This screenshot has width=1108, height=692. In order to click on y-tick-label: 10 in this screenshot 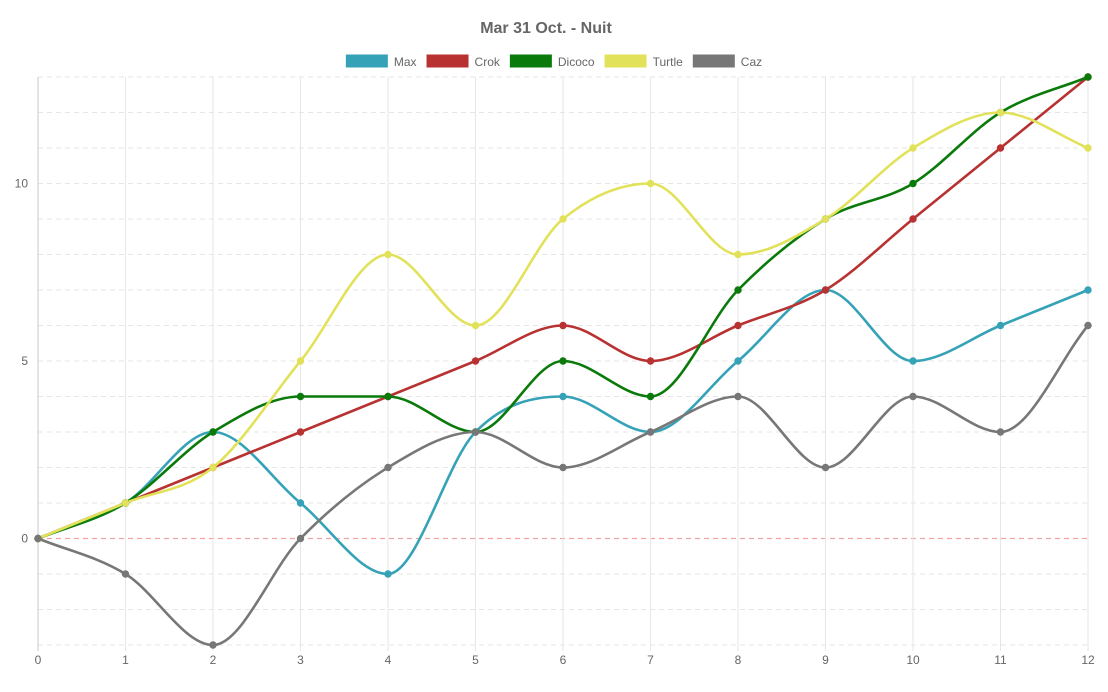, I will do `click(22, 184)`.